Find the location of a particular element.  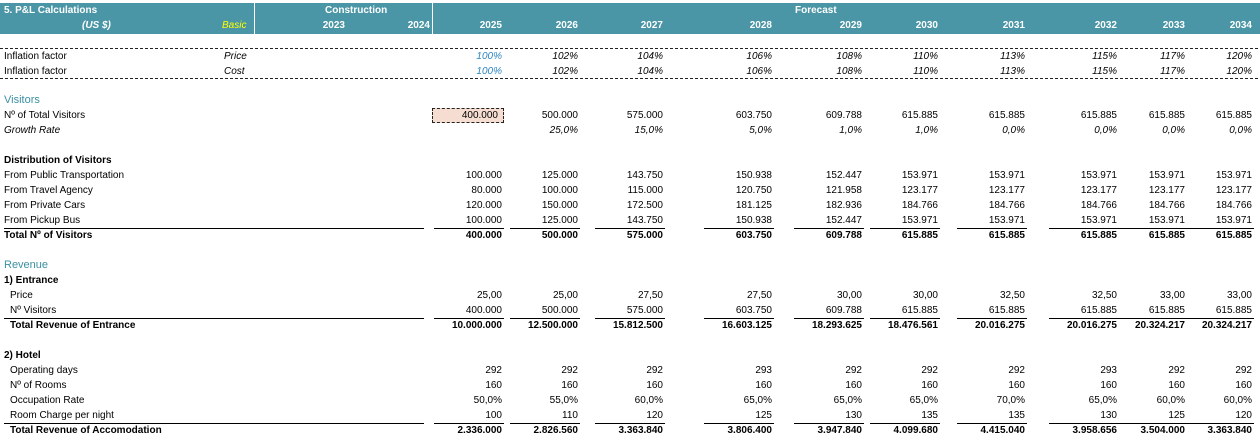

hotel-value-2026: 55,0% is located at coordinates (563, 400).